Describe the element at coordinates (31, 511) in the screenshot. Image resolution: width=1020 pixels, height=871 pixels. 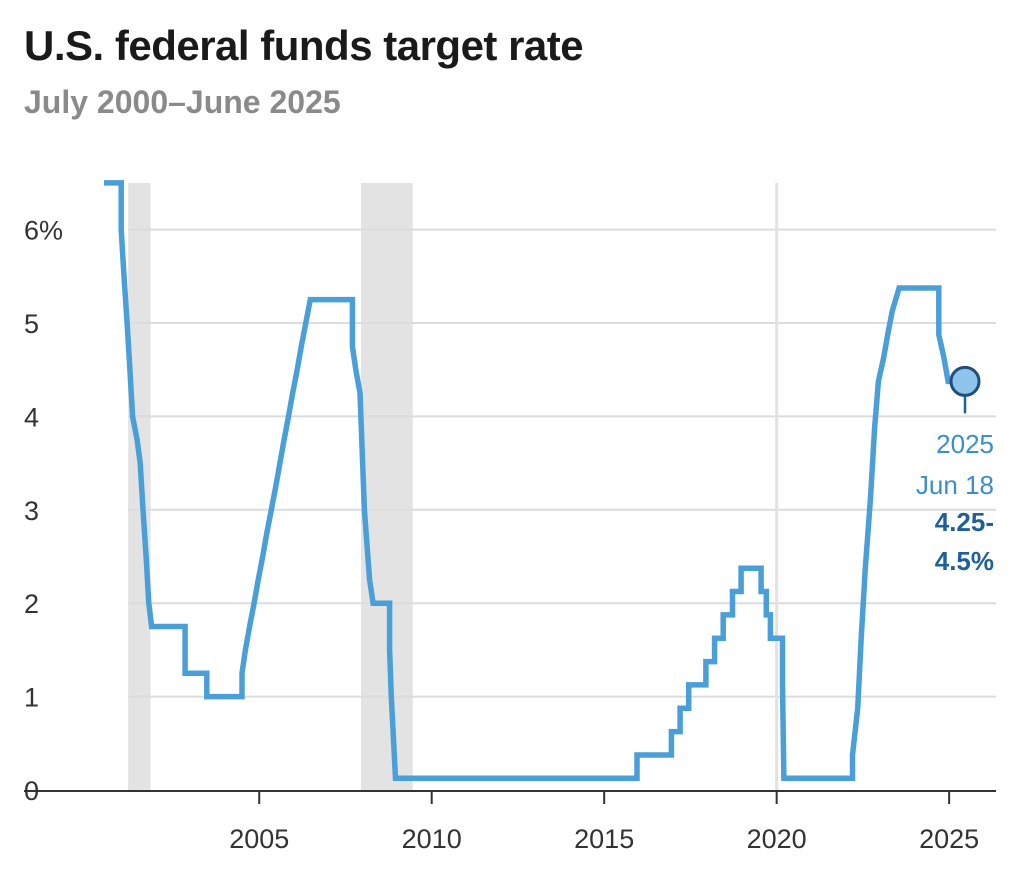
I see `y-tick-label-3: 3` at that location.